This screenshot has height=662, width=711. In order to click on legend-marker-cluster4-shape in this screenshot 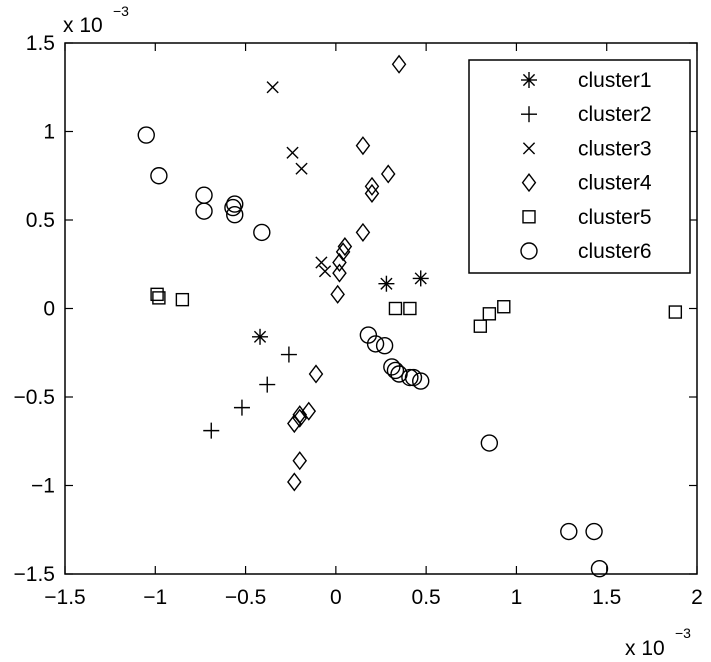, I will do `click(529, 183)`.